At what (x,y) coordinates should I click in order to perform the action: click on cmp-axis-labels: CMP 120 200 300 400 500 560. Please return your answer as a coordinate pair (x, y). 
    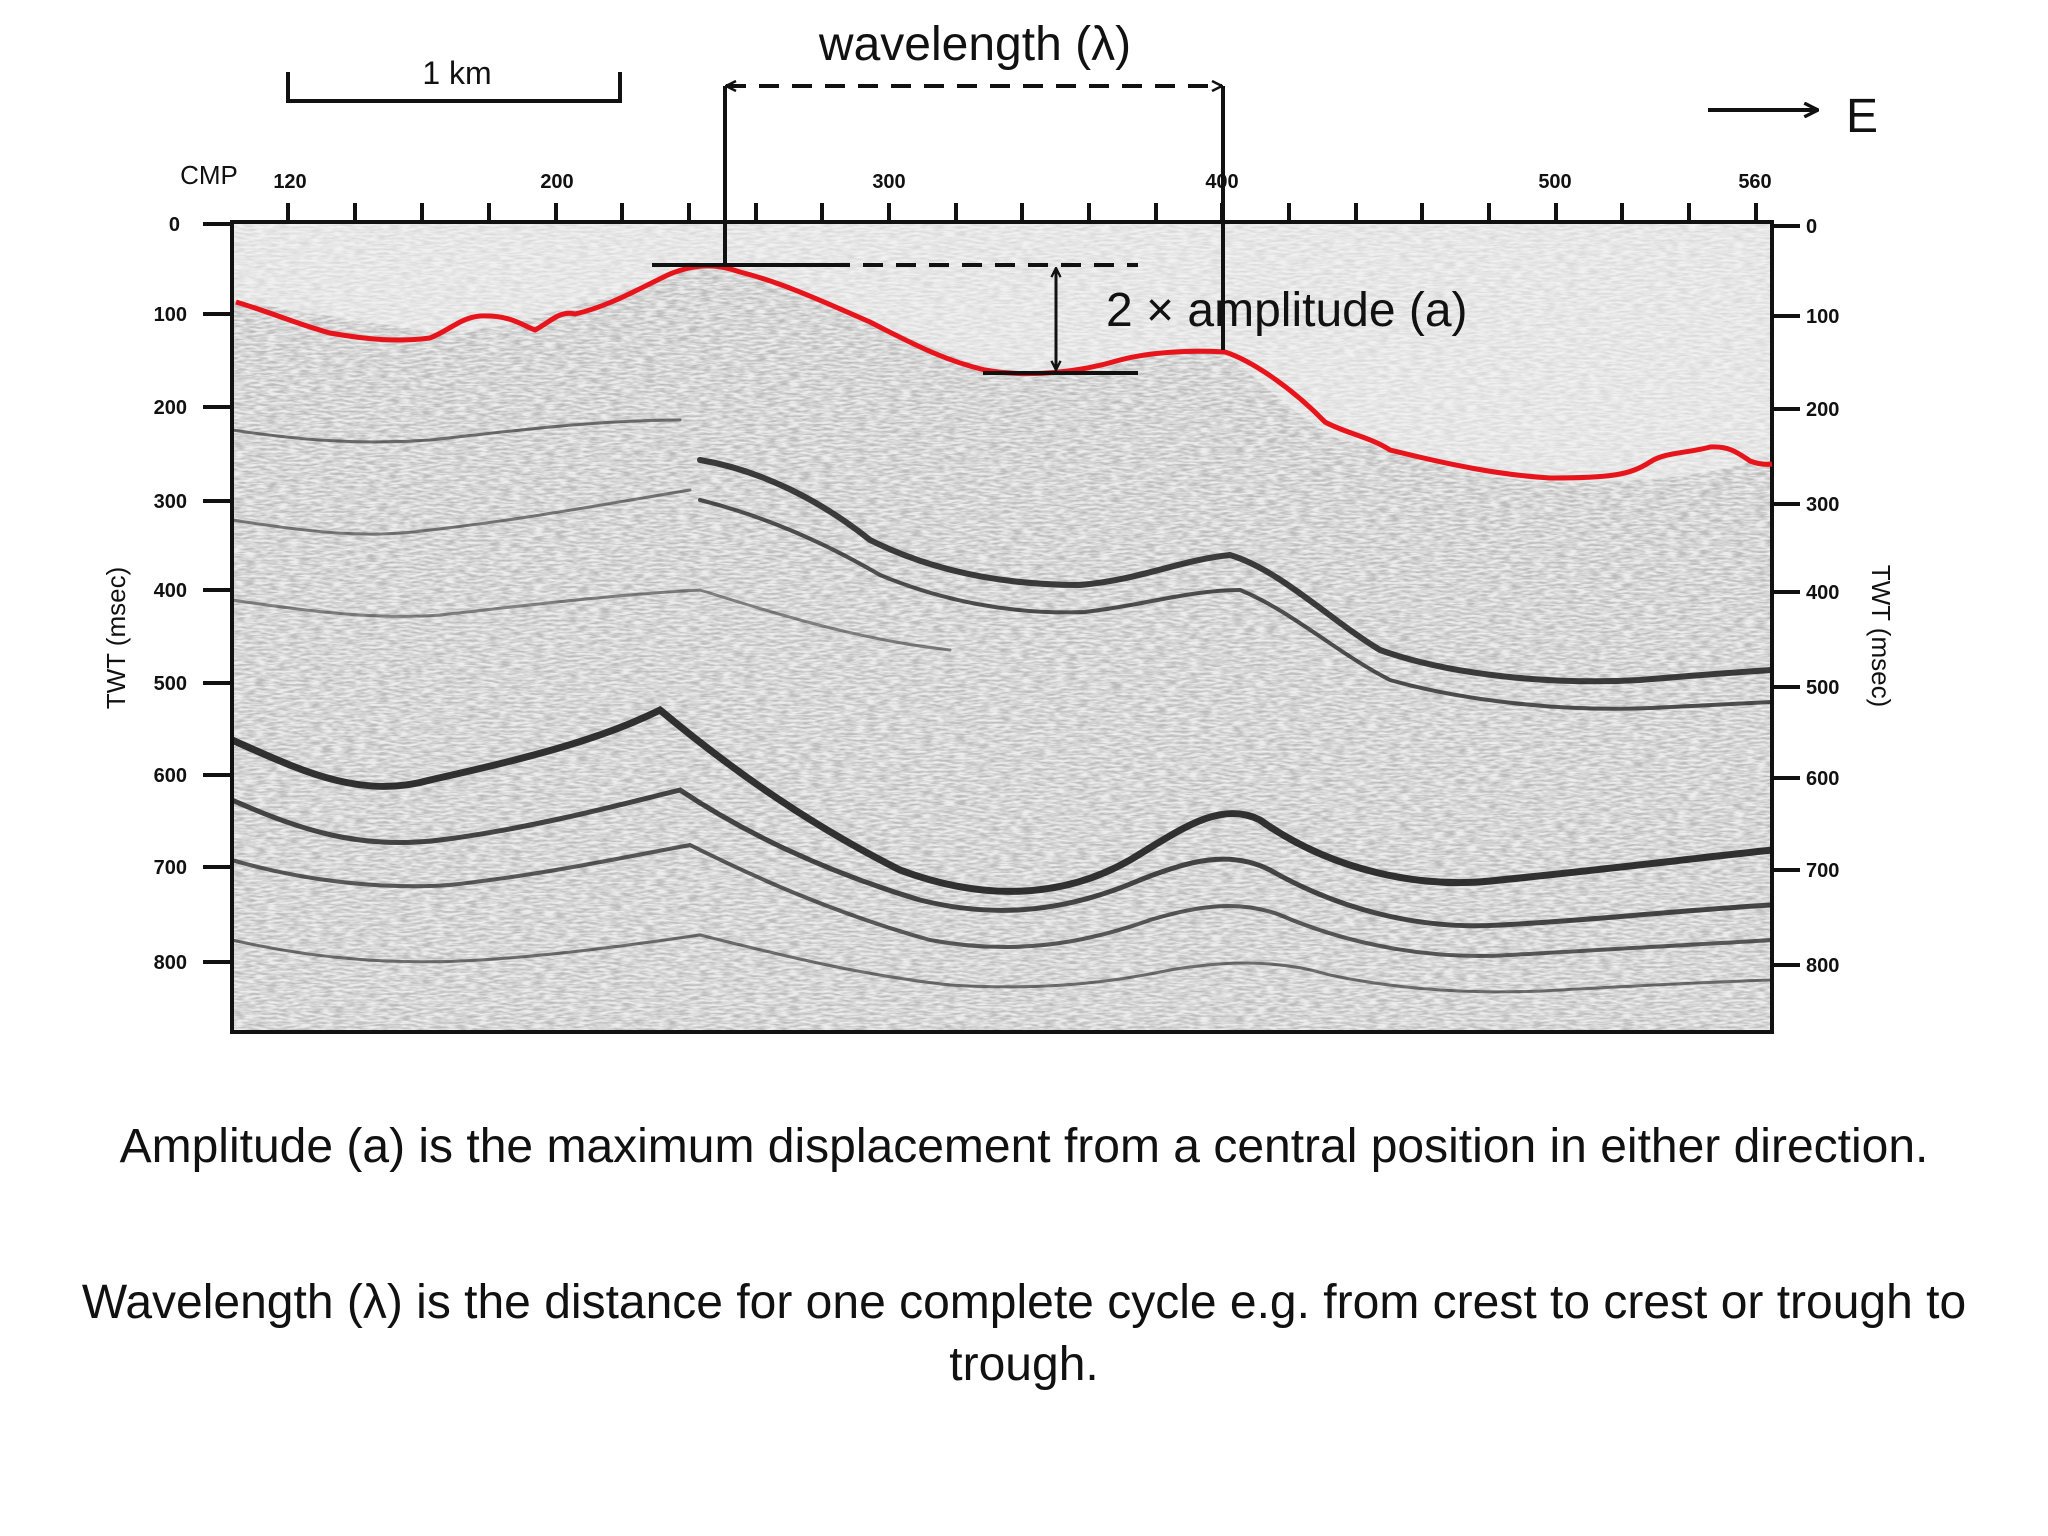
    Looking at the image, I should click on (976, 176).